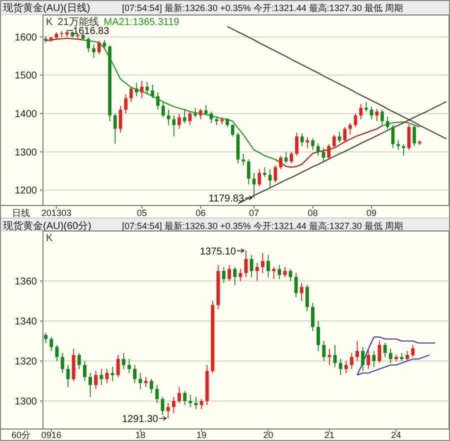 This screenshot has width=450, height=441. Describe the element at coordinates (26, 191) in the screenshot. I see `y-tick-label: 1200` at that location.